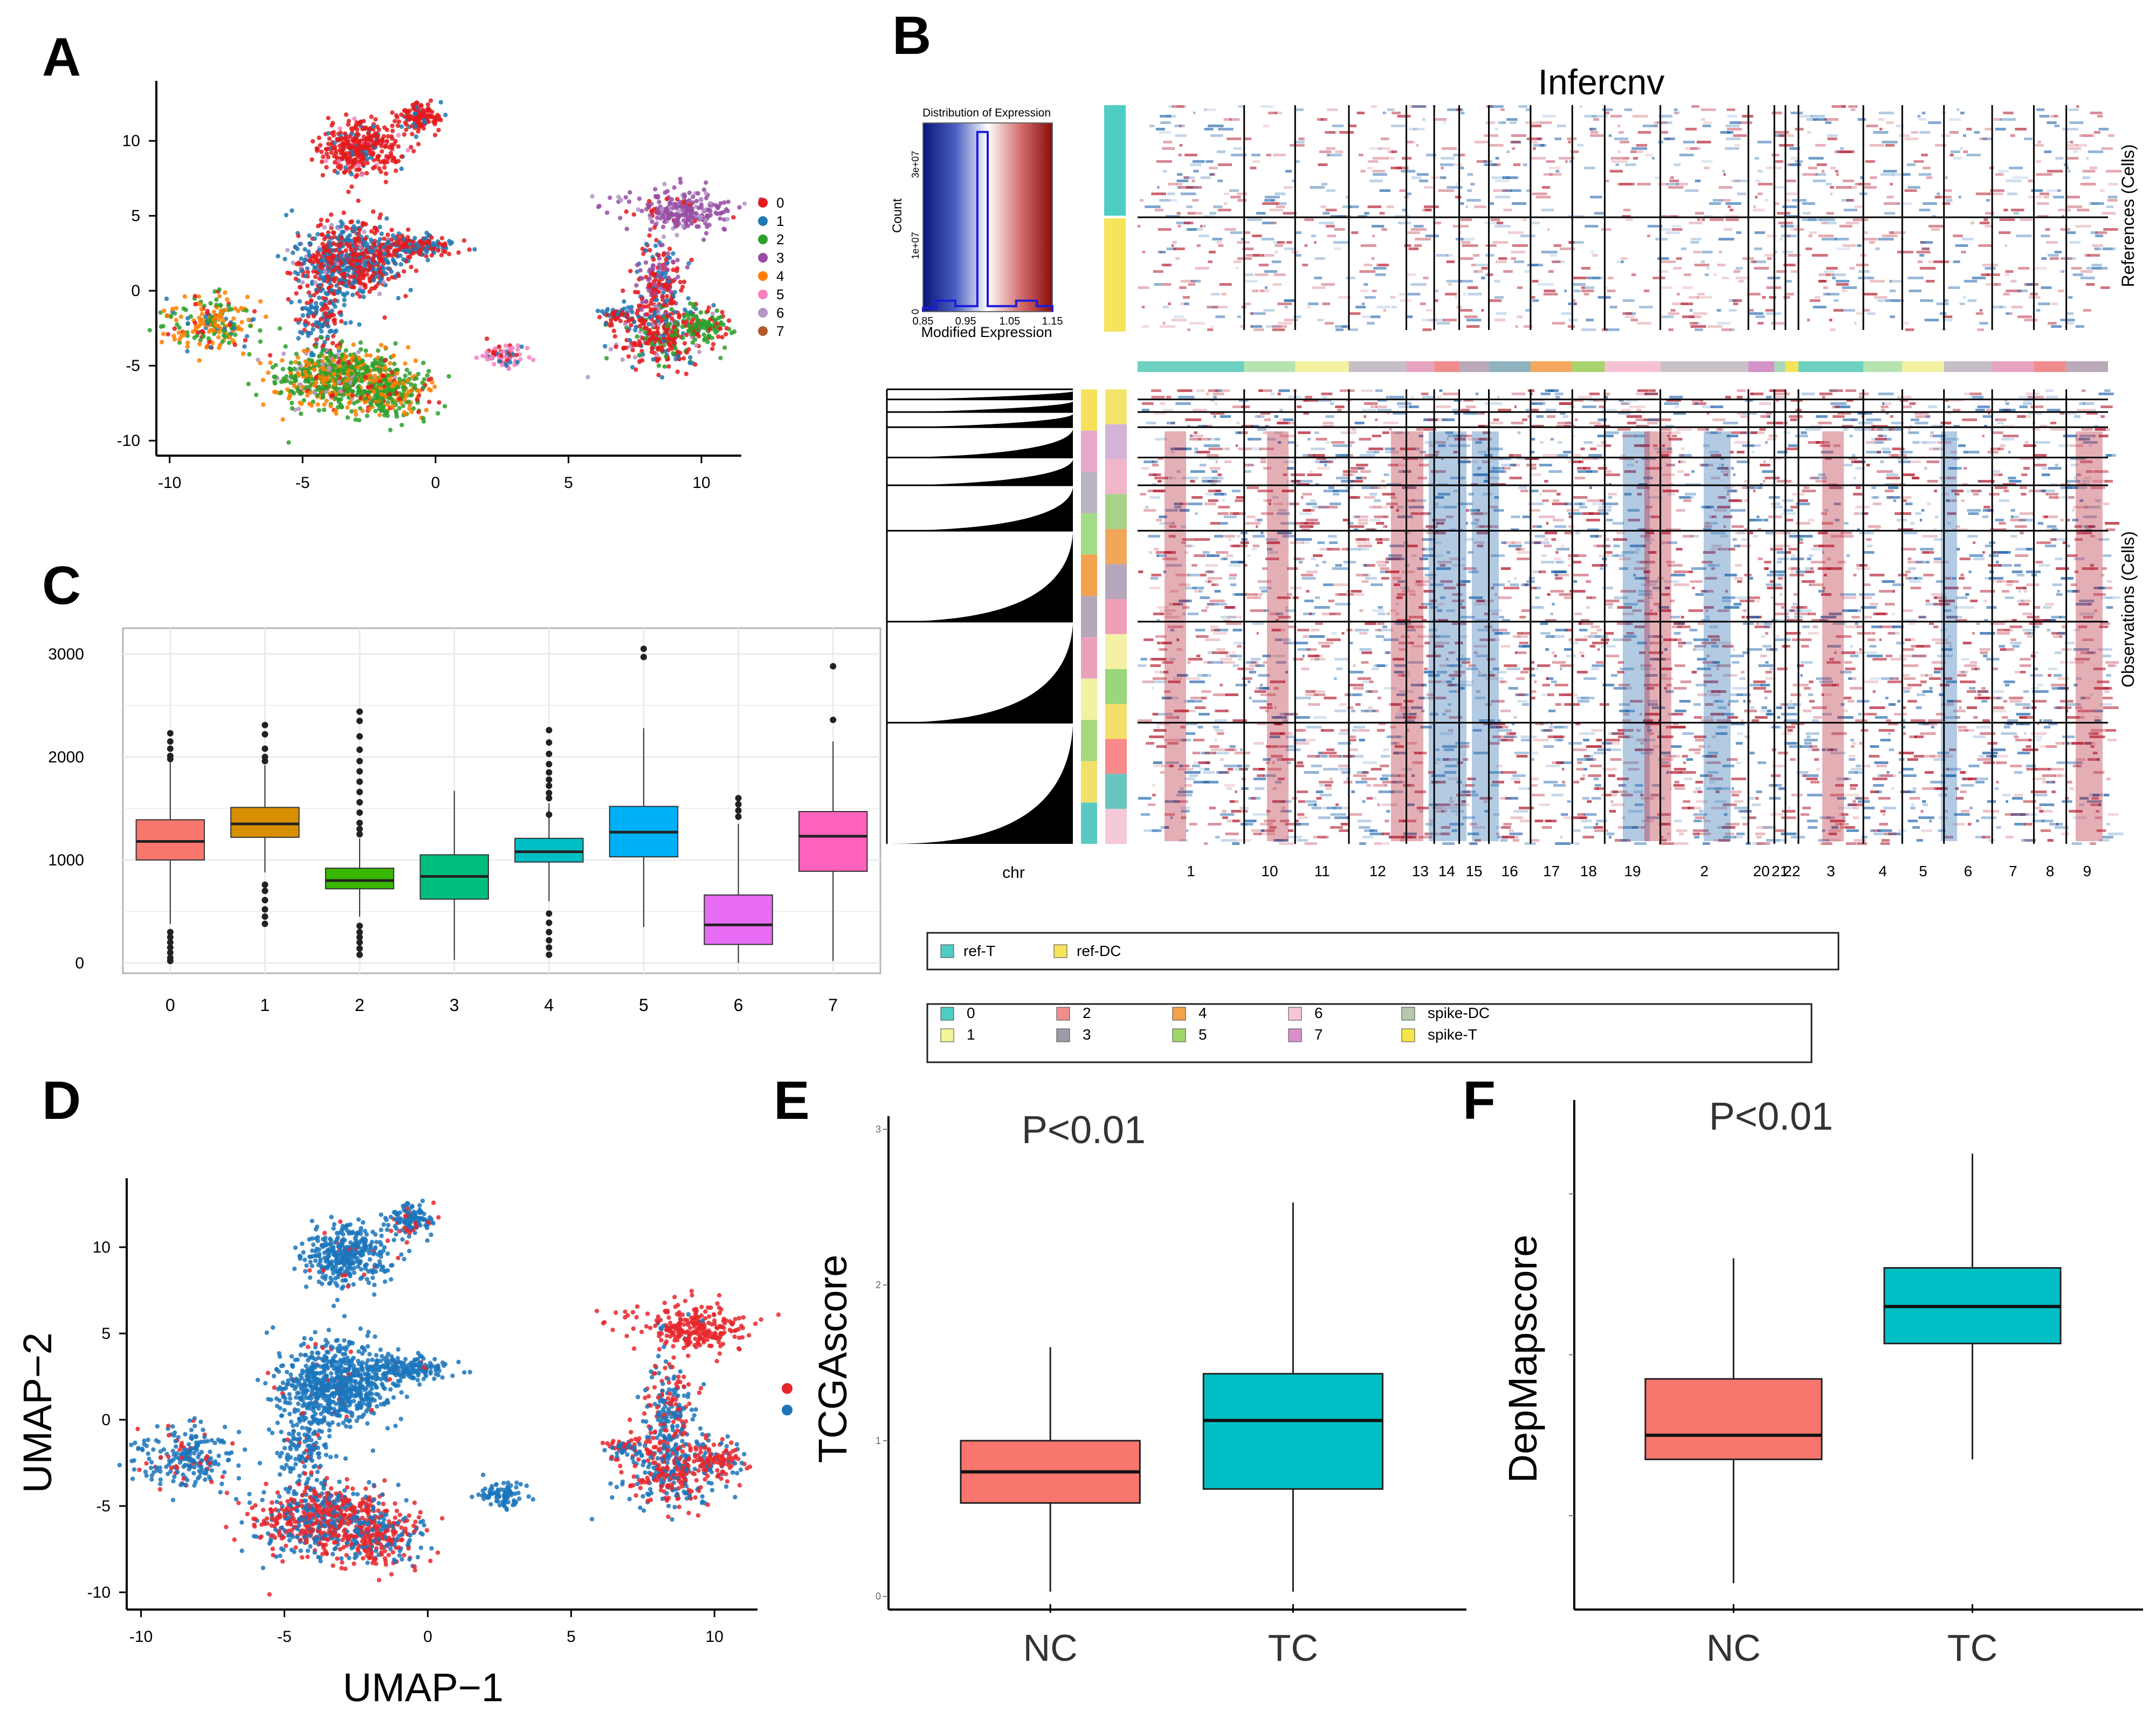  I want to click on b-hist-x-tick: 1.15, so click(1052, 321).